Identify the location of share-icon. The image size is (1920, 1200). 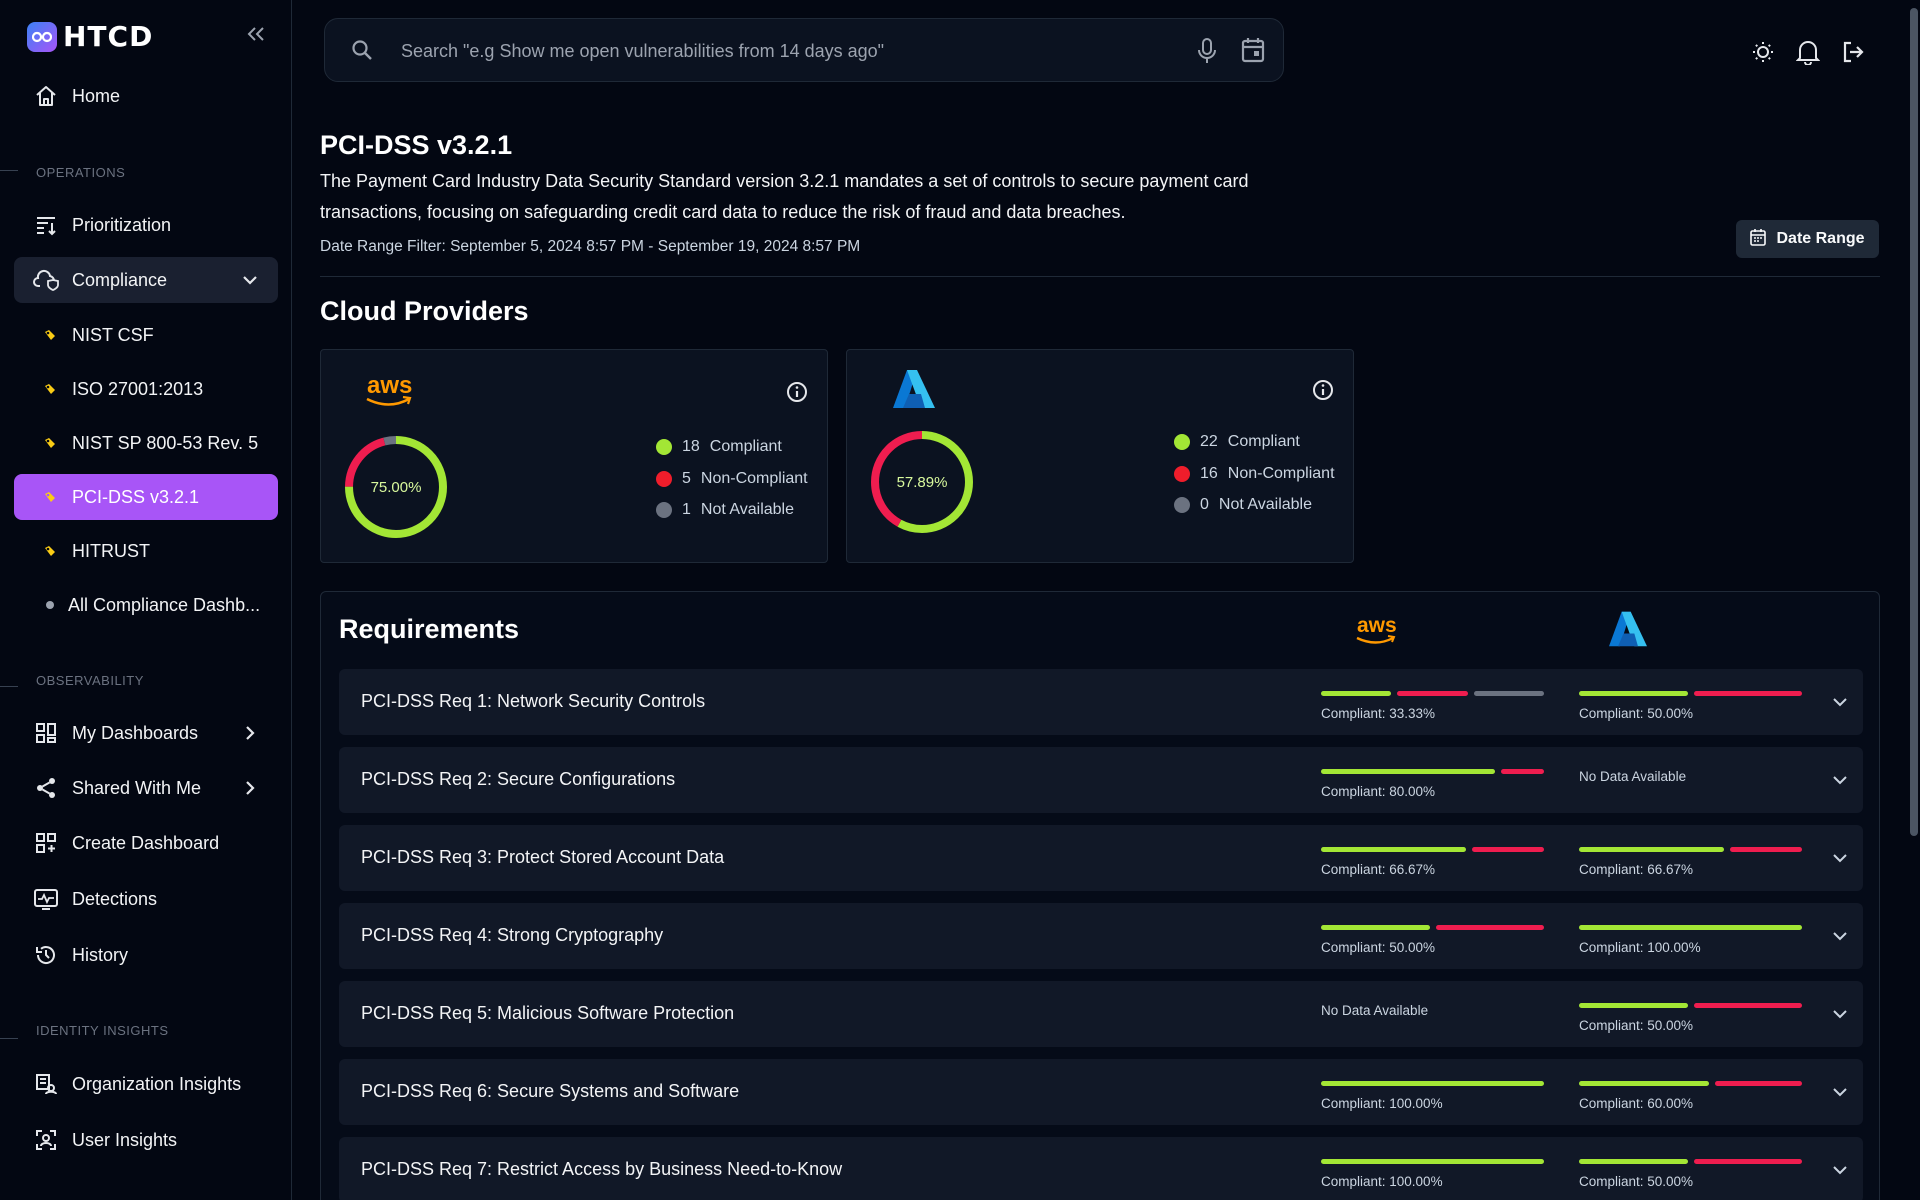
(46, 788).